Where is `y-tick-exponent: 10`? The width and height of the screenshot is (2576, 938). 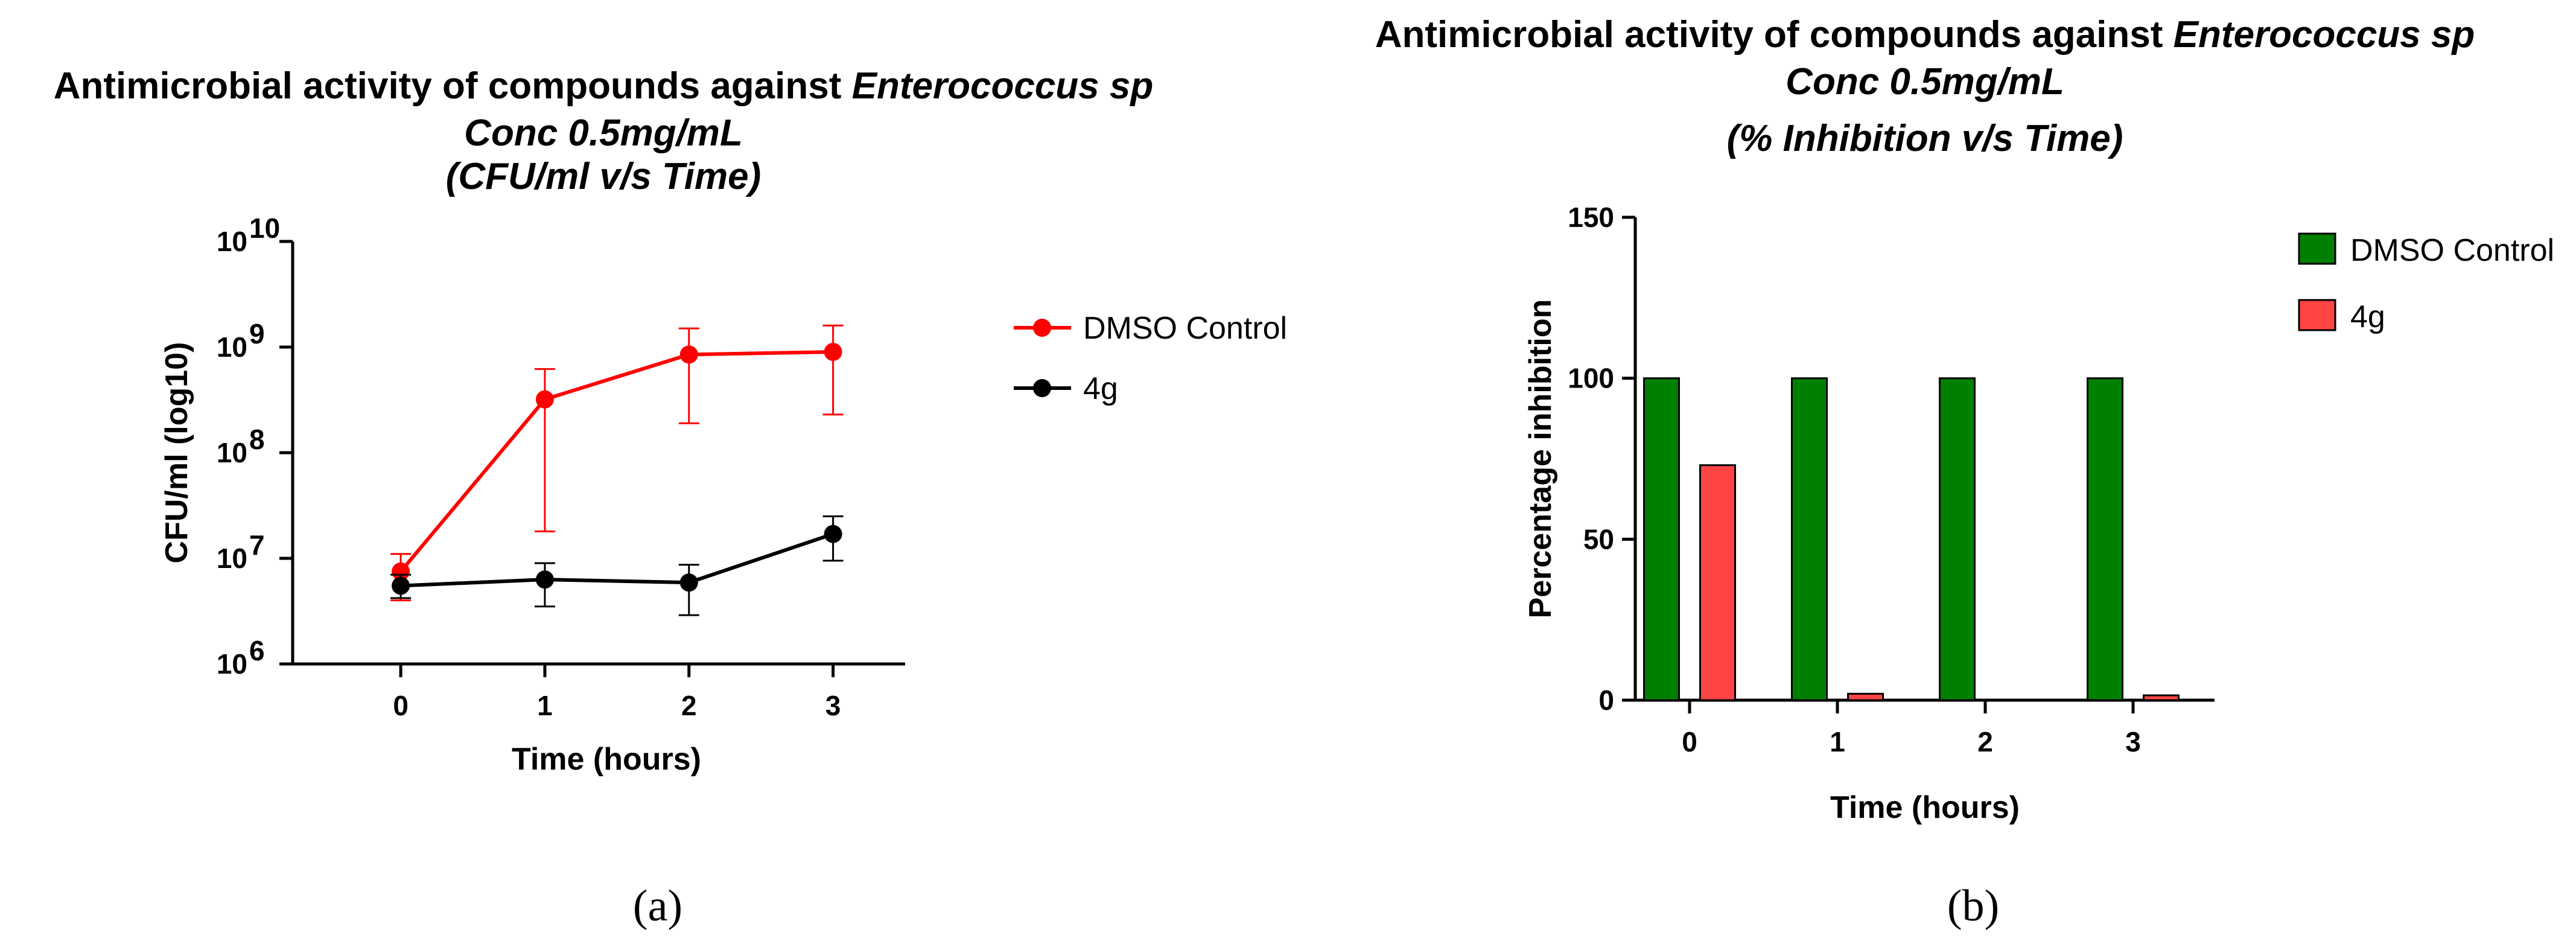 y-tick-exponent: 10 is located at coordinates (264, 228).